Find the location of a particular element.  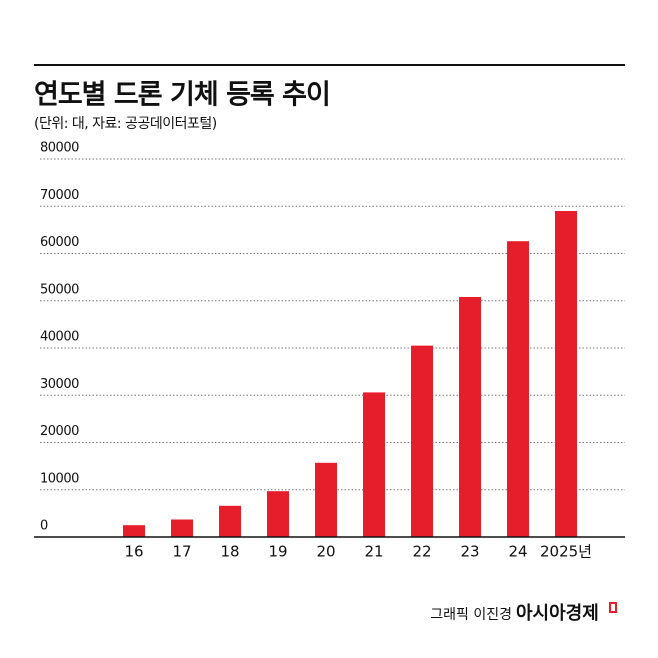

y-tick-label: 0 is located at coordinates (44, 526).